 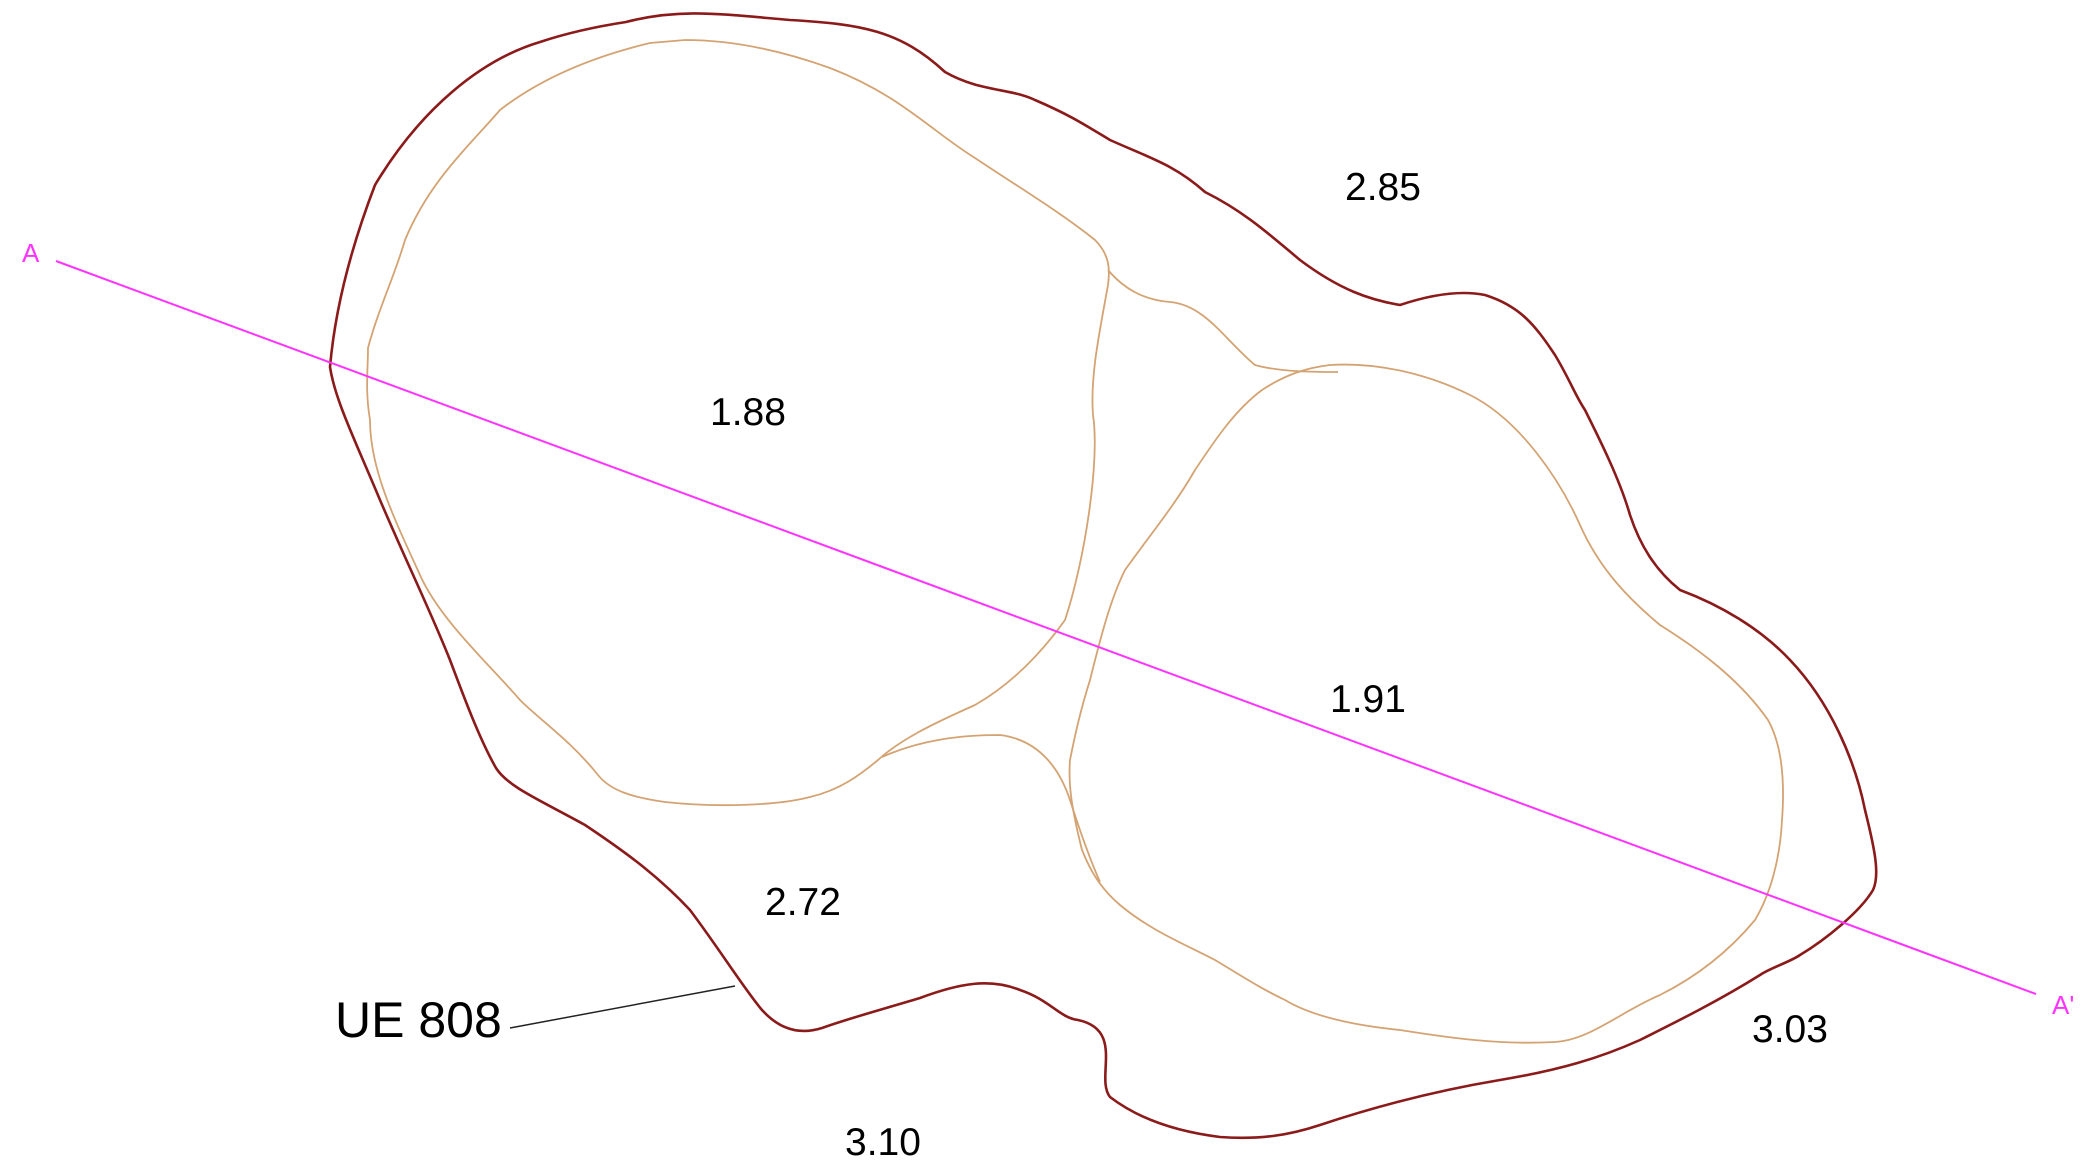 I want to click on section-label-start: A, so click(x=31, y=253).